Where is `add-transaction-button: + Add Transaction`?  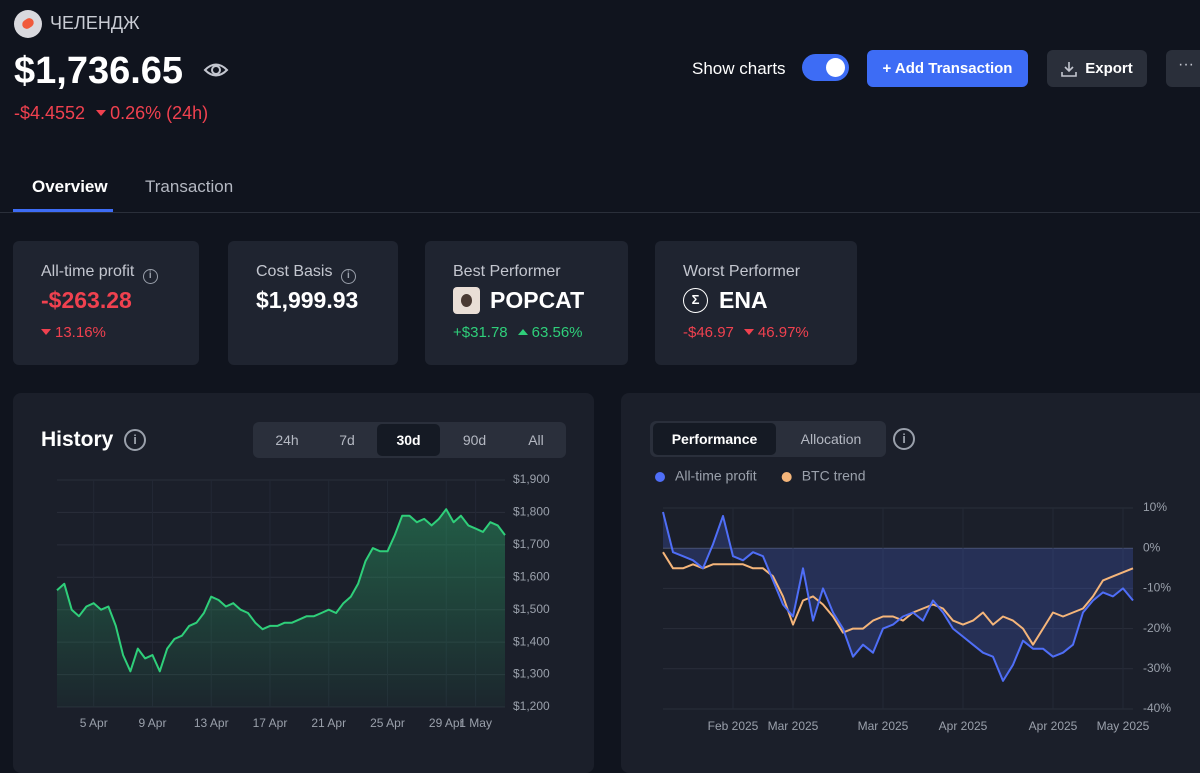 add-transaction-button: + Add Transaction is located at coordinates (947, 68).